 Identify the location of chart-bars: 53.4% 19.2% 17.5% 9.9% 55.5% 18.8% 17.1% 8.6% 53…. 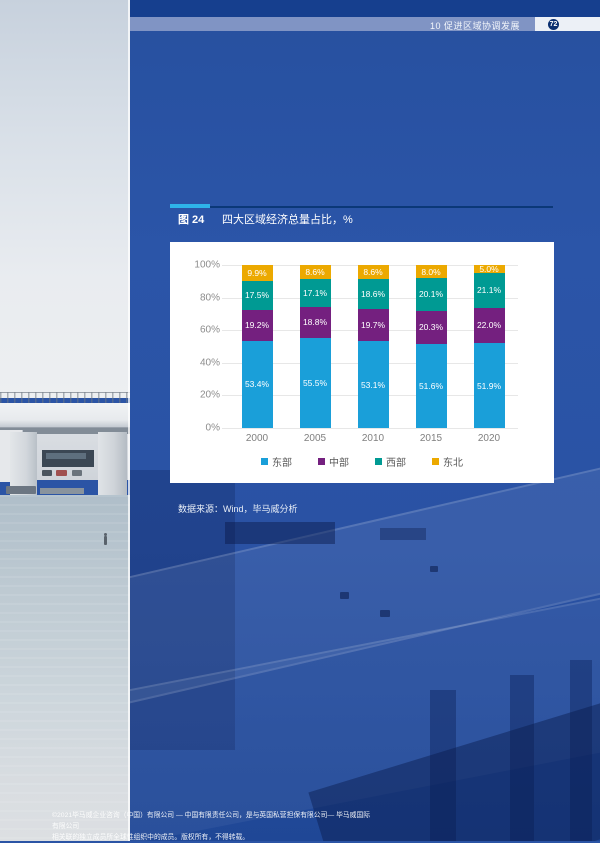
(373, 346).